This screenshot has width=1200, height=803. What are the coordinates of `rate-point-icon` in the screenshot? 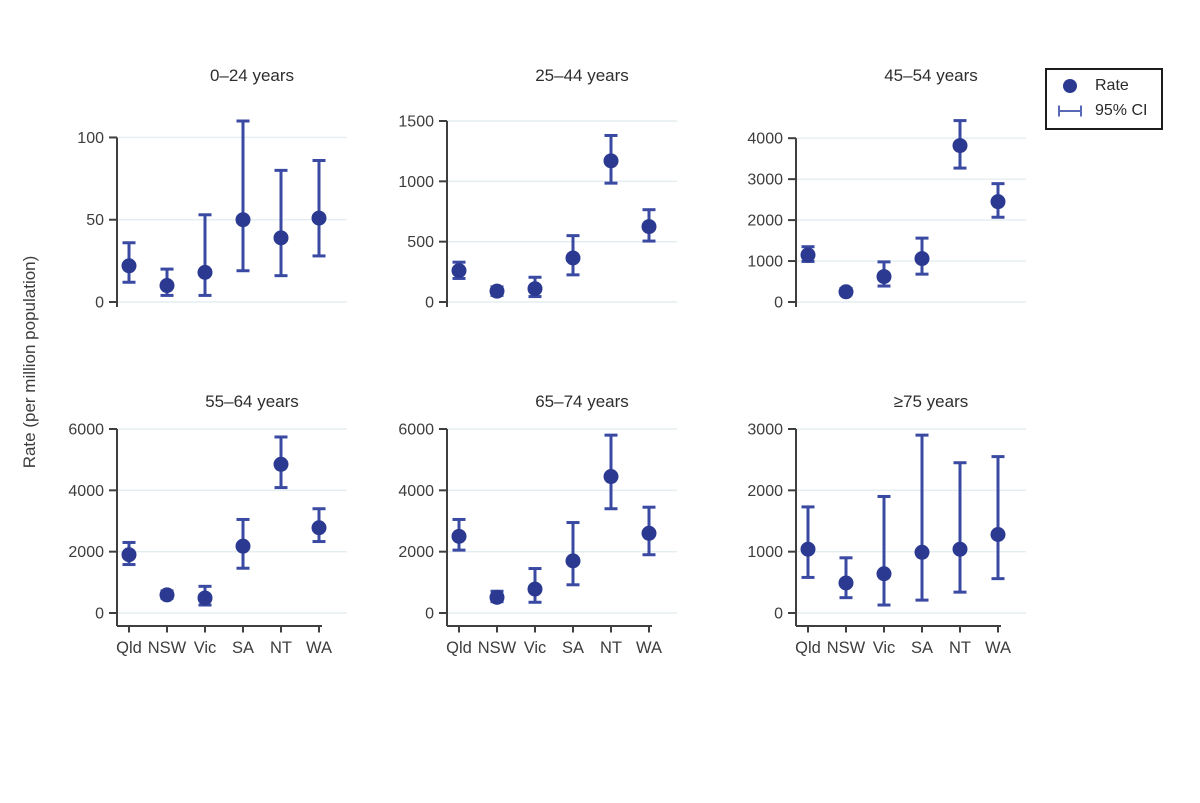 It's located at (1070, 86).